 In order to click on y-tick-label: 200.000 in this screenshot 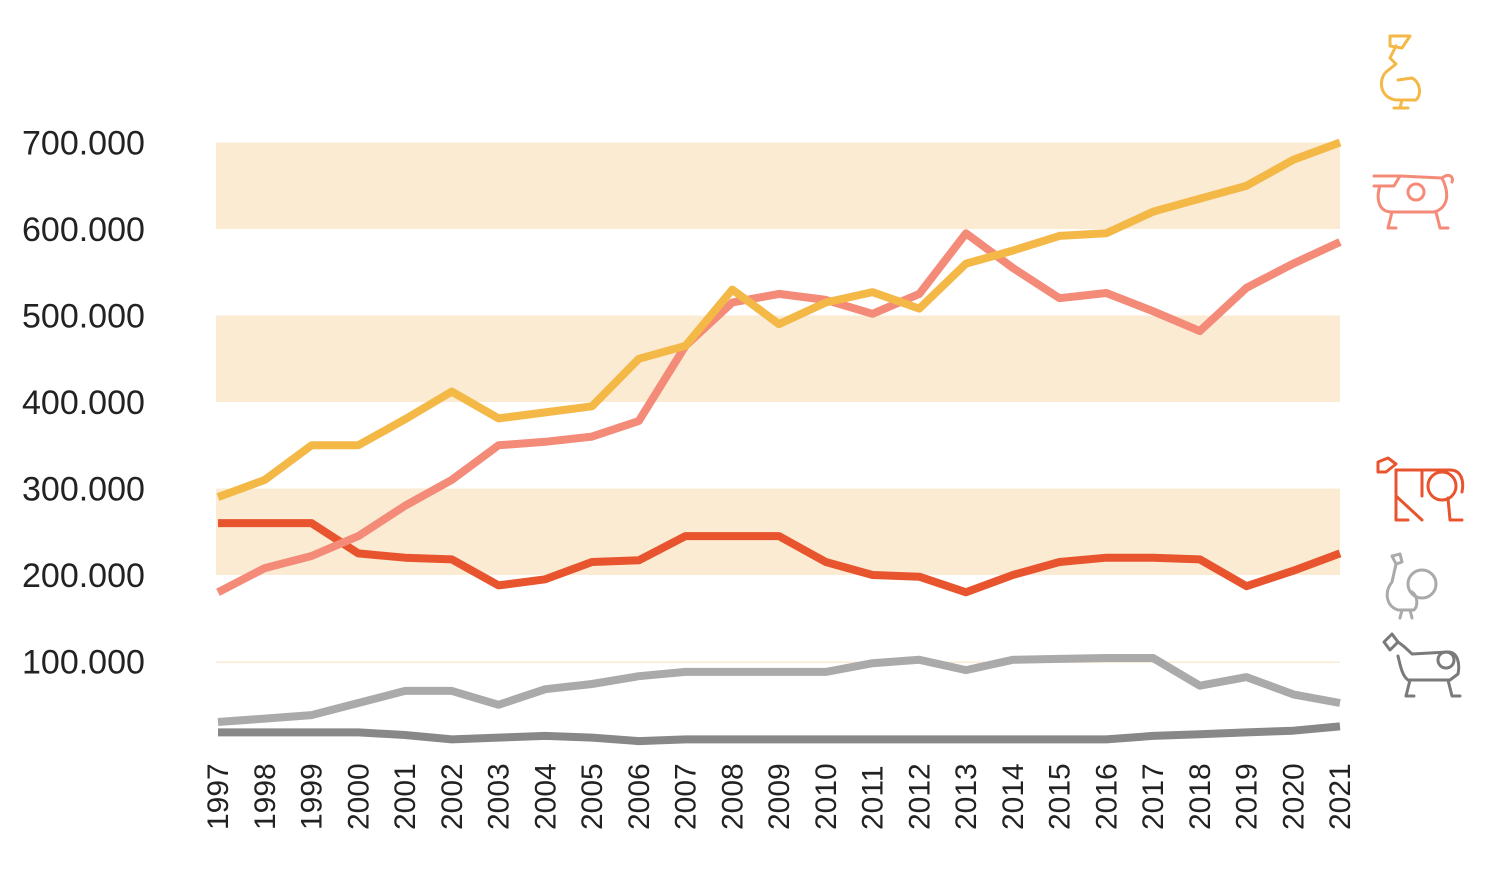, I will do `click(83, 576)`.